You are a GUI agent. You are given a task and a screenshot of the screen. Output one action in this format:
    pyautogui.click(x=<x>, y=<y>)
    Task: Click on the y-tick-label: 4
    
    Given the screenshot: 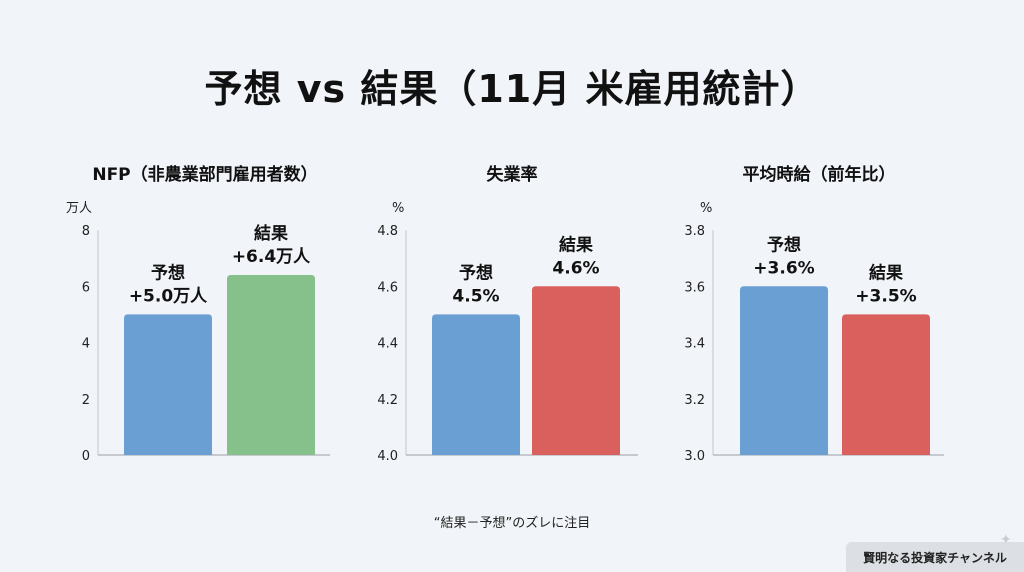 What is the action you would take?
    pyautogui.click(x=86, y=344)
    